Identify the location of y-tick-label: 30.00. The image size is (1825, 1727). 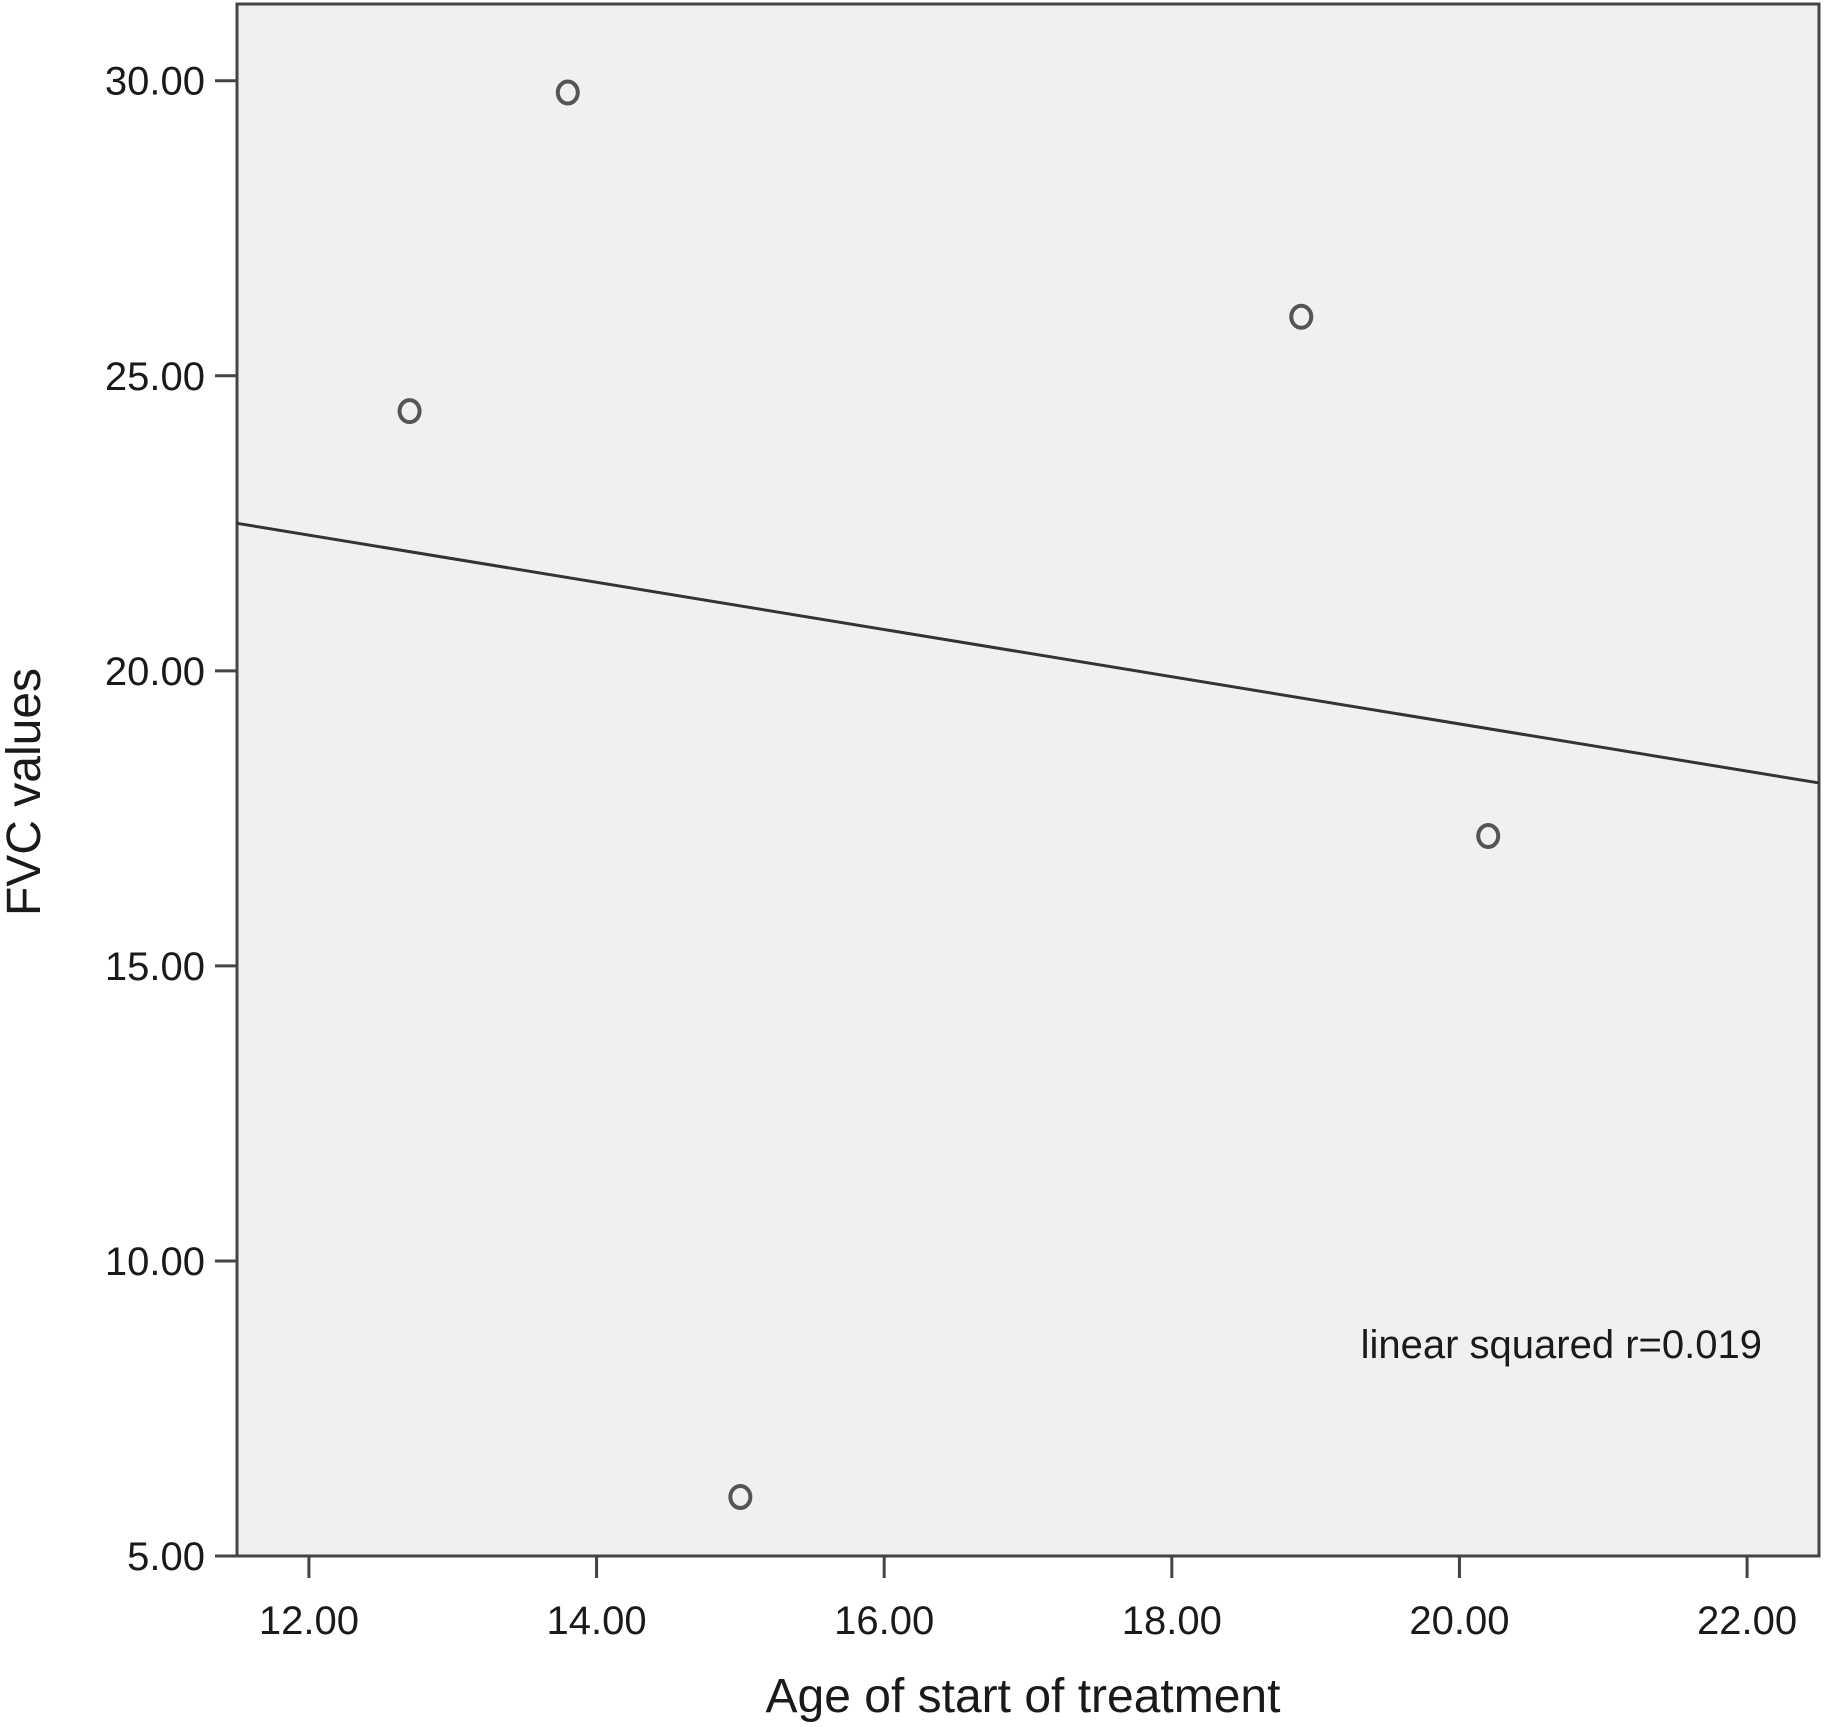
(155, 82).